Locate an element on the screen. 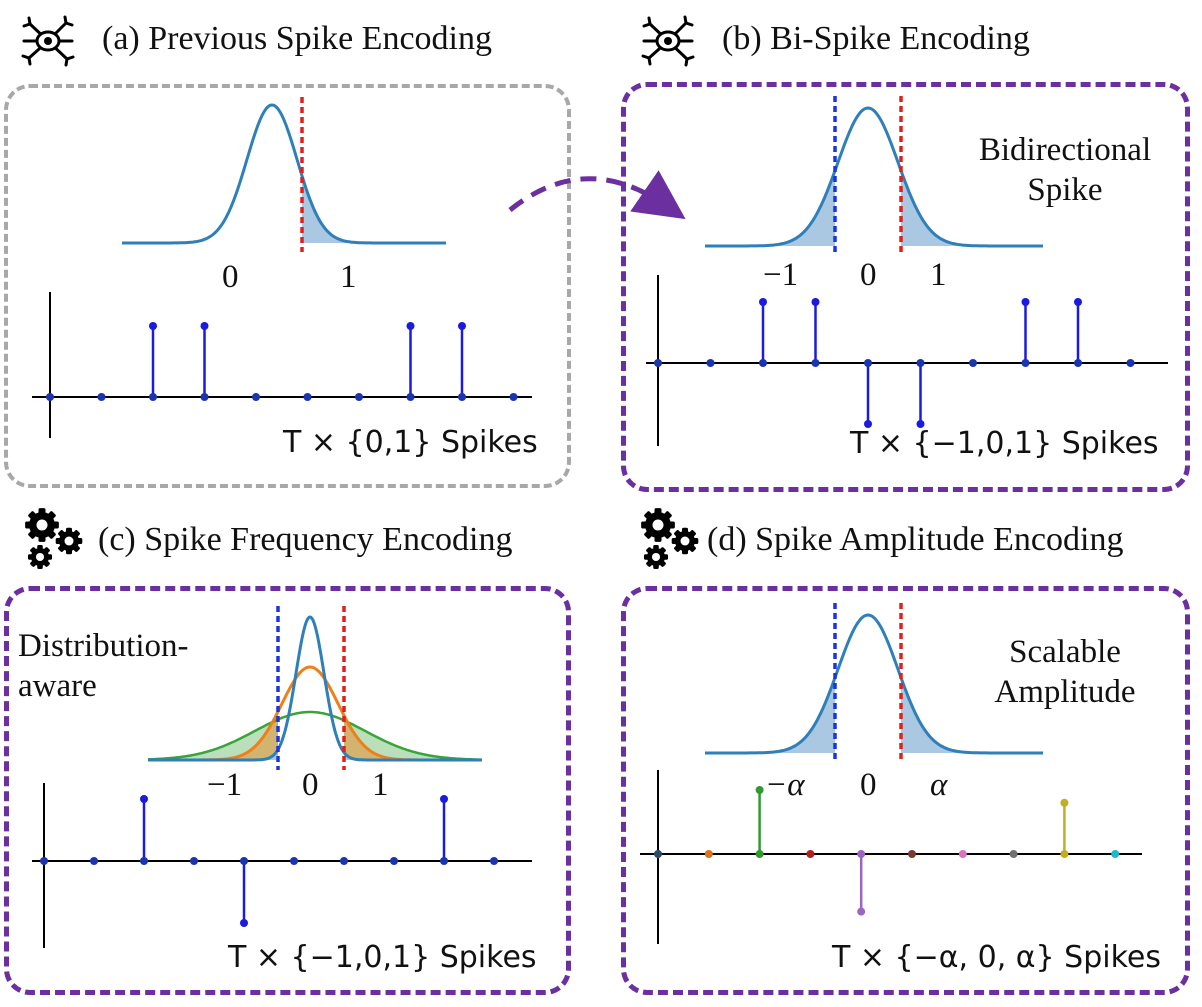 The height and width of the screenshot is (1007, 1202). panel-a-tail-fill is located at coordinates (374, 209).